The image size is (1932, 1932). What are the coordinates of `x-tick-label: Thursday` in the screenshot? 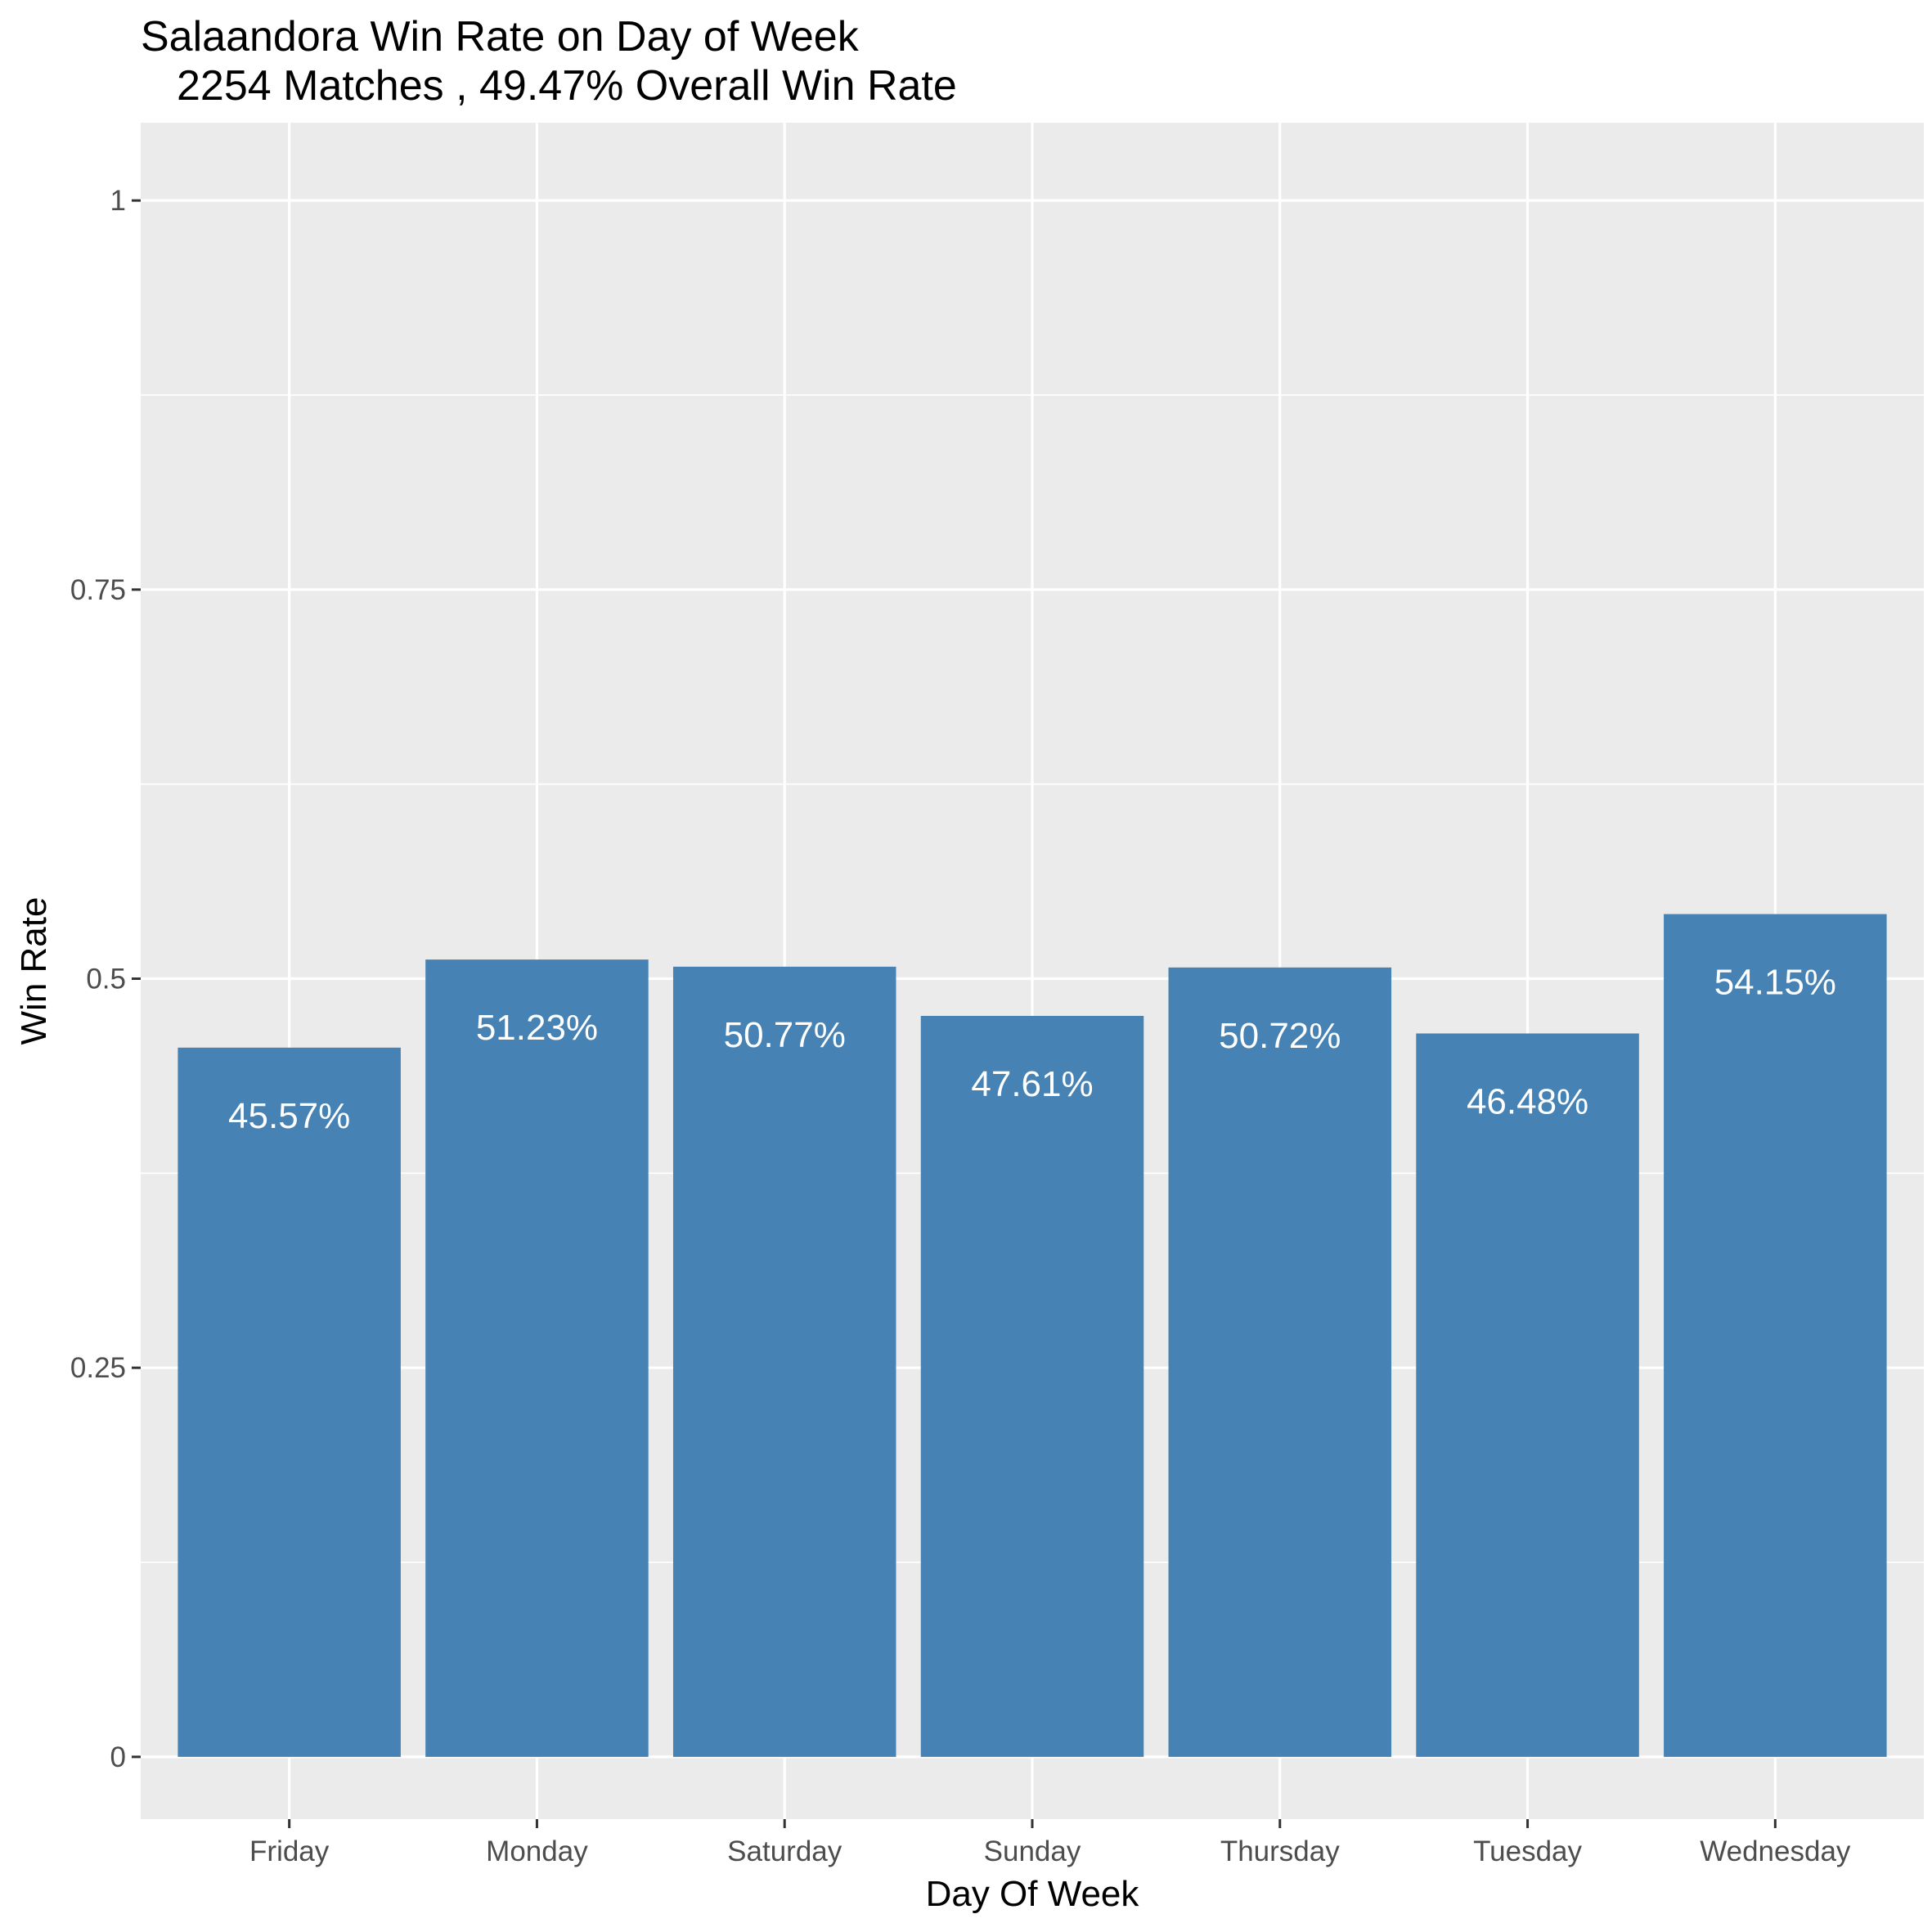 It's located at (1280, 1851).